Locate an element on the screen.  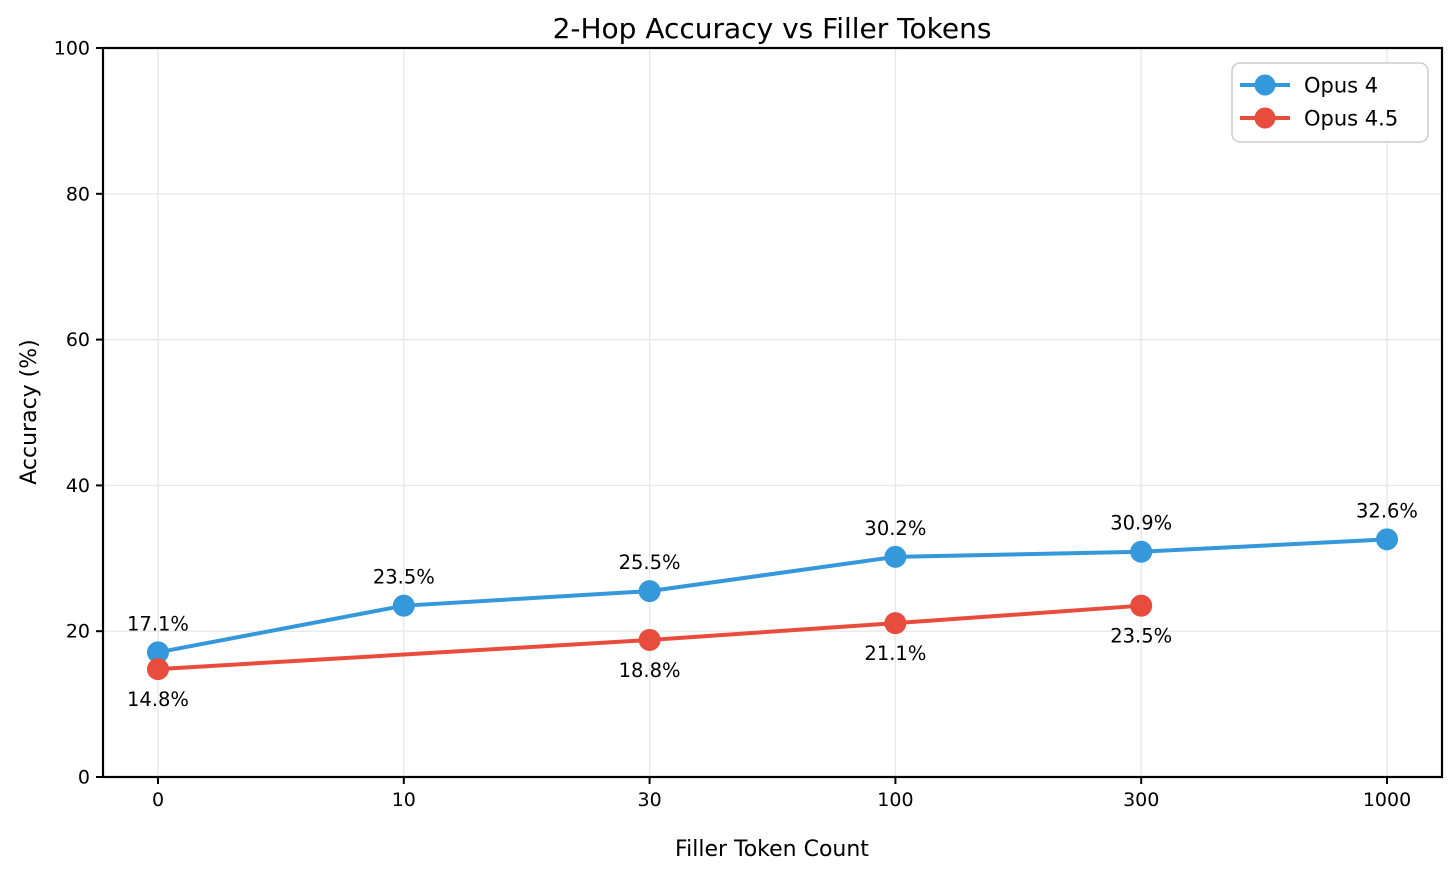
y-tick-label: 60 is located at coordinates (78, 340).